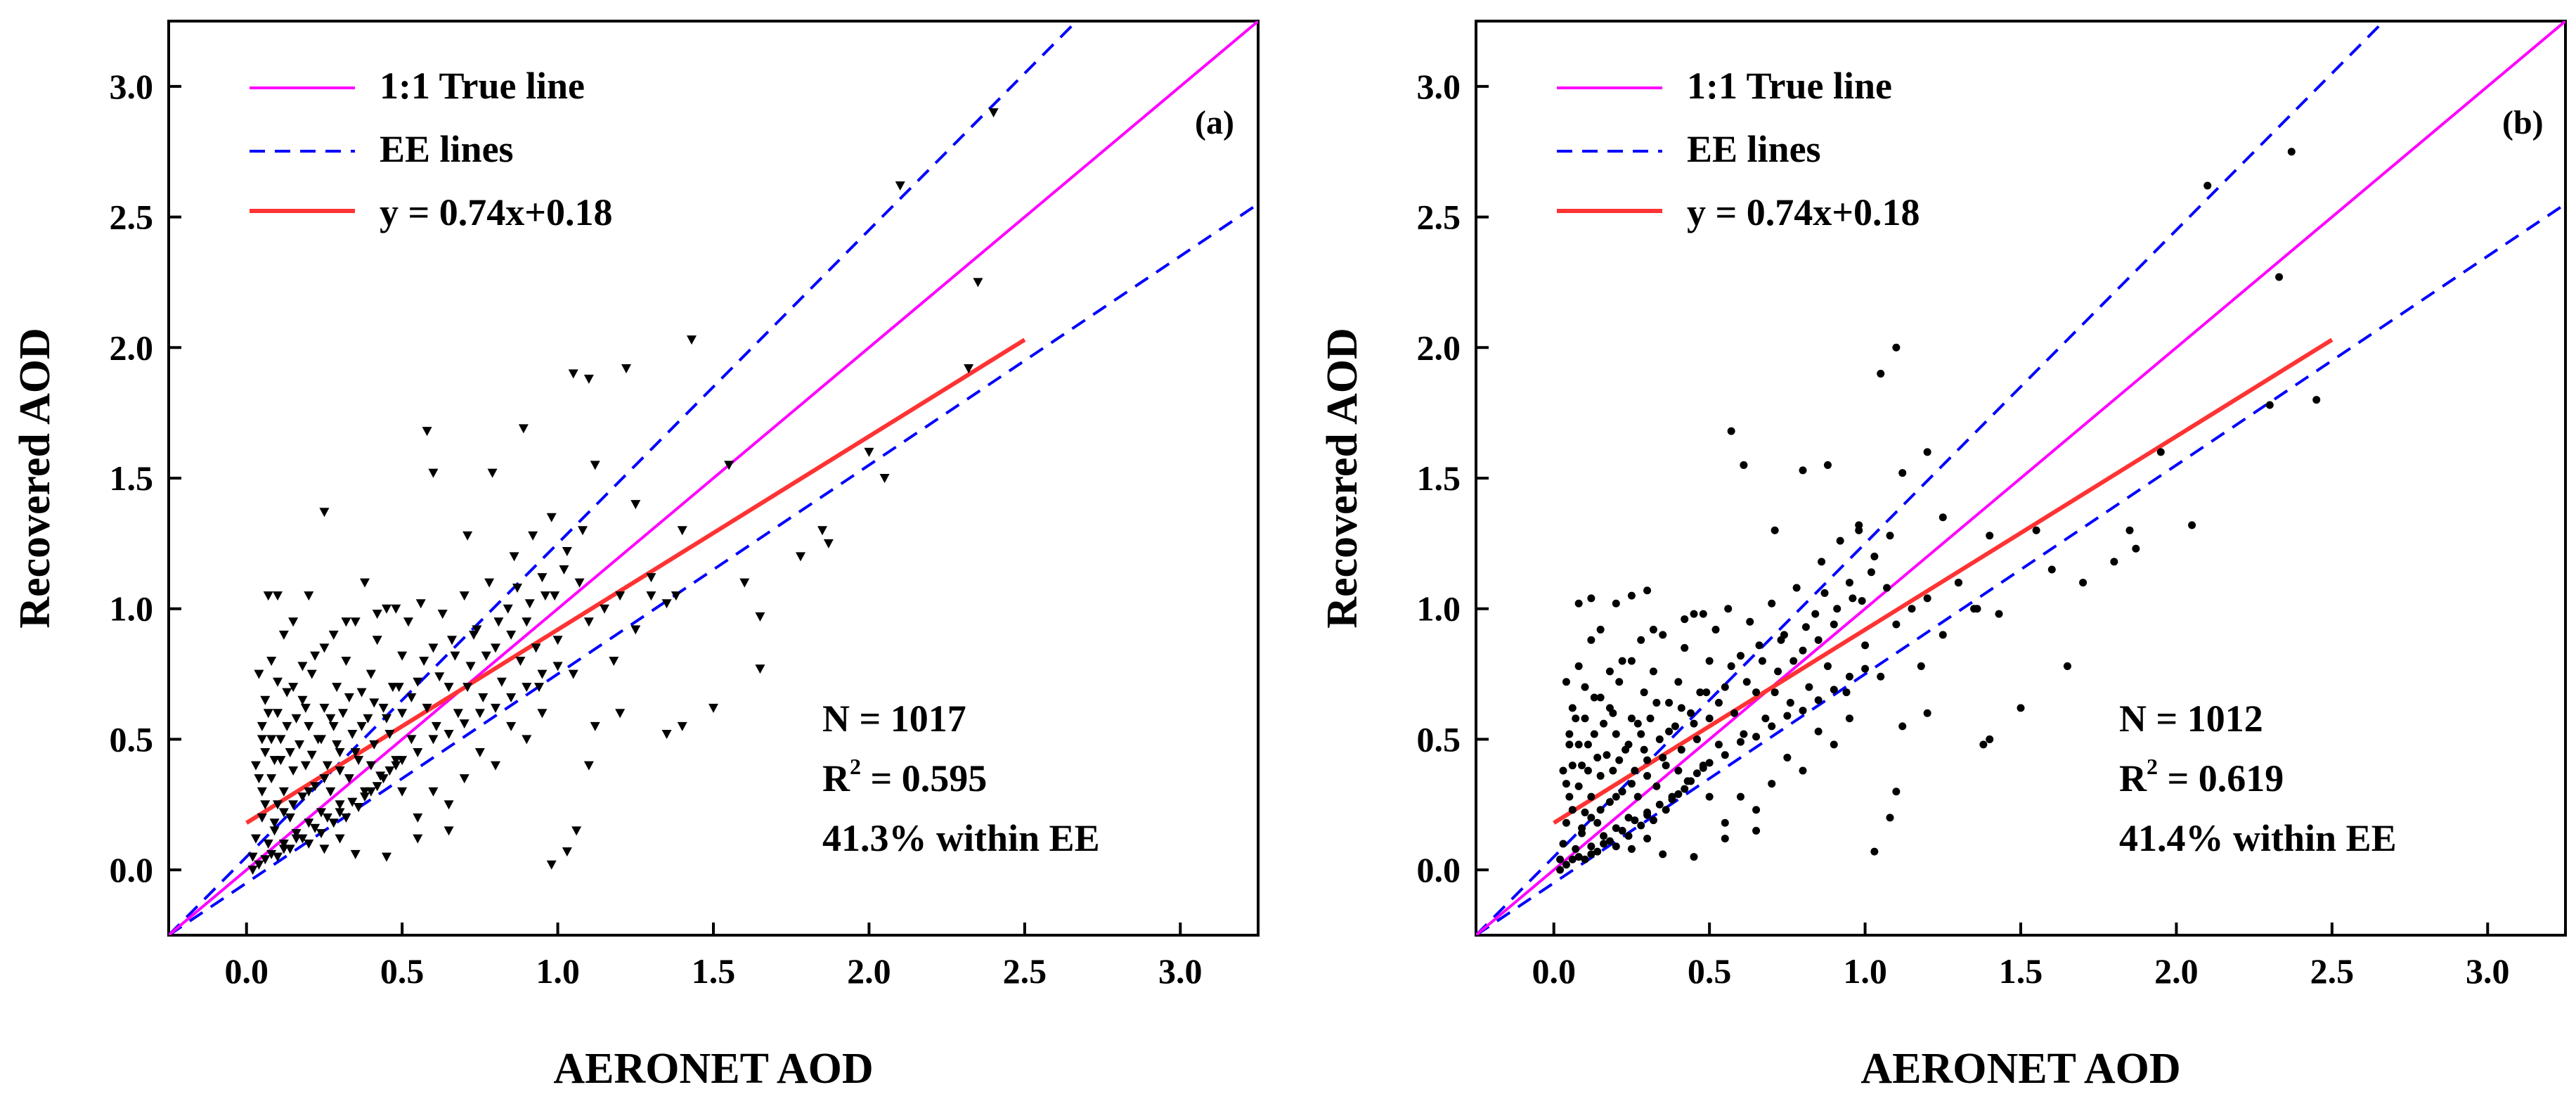 The width and height of the screenshot is (2576, 1118). I want to click on legend-label-fit: y = 0.74x+0.18, so click(1803, 212).